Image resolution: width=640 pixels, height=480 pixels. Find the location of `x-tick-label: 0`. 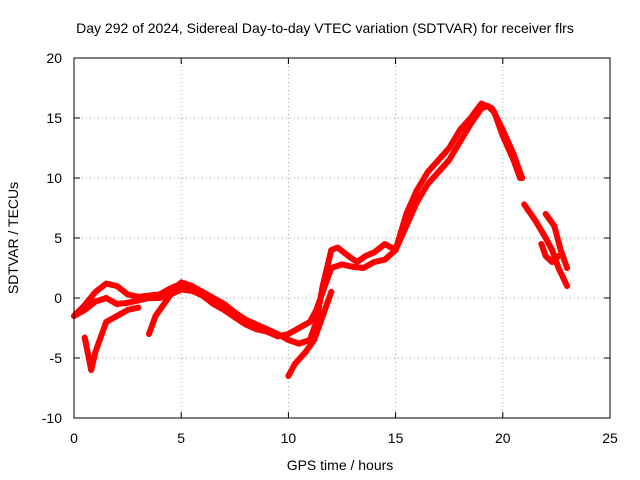

x-tick-label: 0 is located at coordinates (74, 438).